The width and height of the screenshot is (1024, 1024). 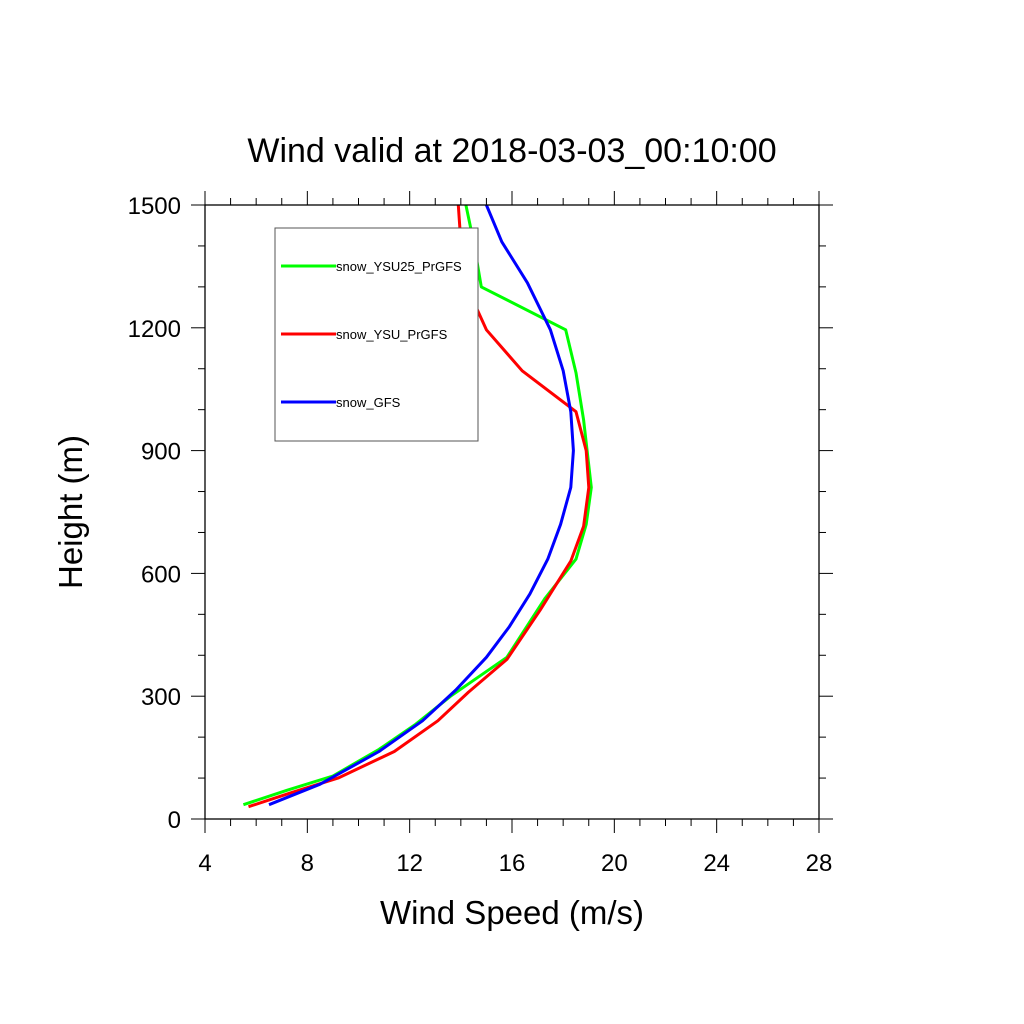 What do you see at coordinates (174, 820) in the screenshot?
I see `y-tick-label: 0` at bounding box center [174, 820].